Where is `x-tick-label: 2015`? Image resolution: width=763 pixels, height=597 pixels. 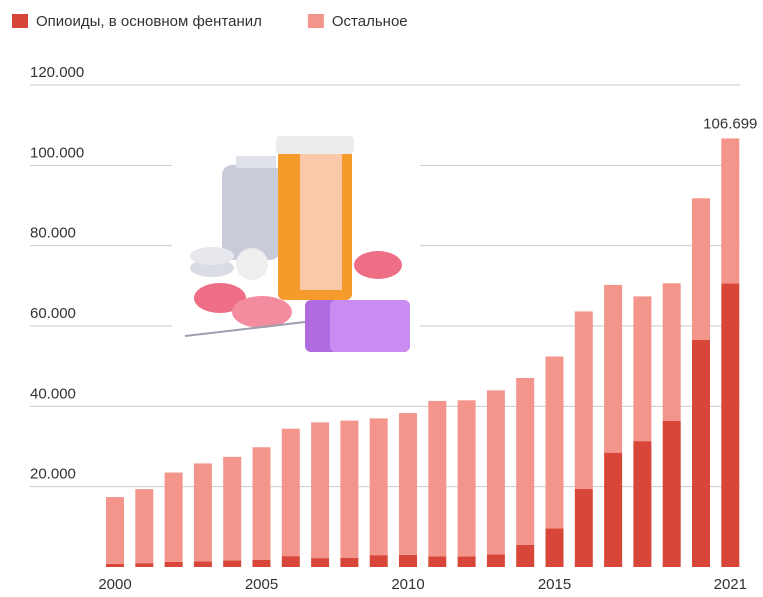
x-tick-label: 2015 is located at coordinates (554, 584).